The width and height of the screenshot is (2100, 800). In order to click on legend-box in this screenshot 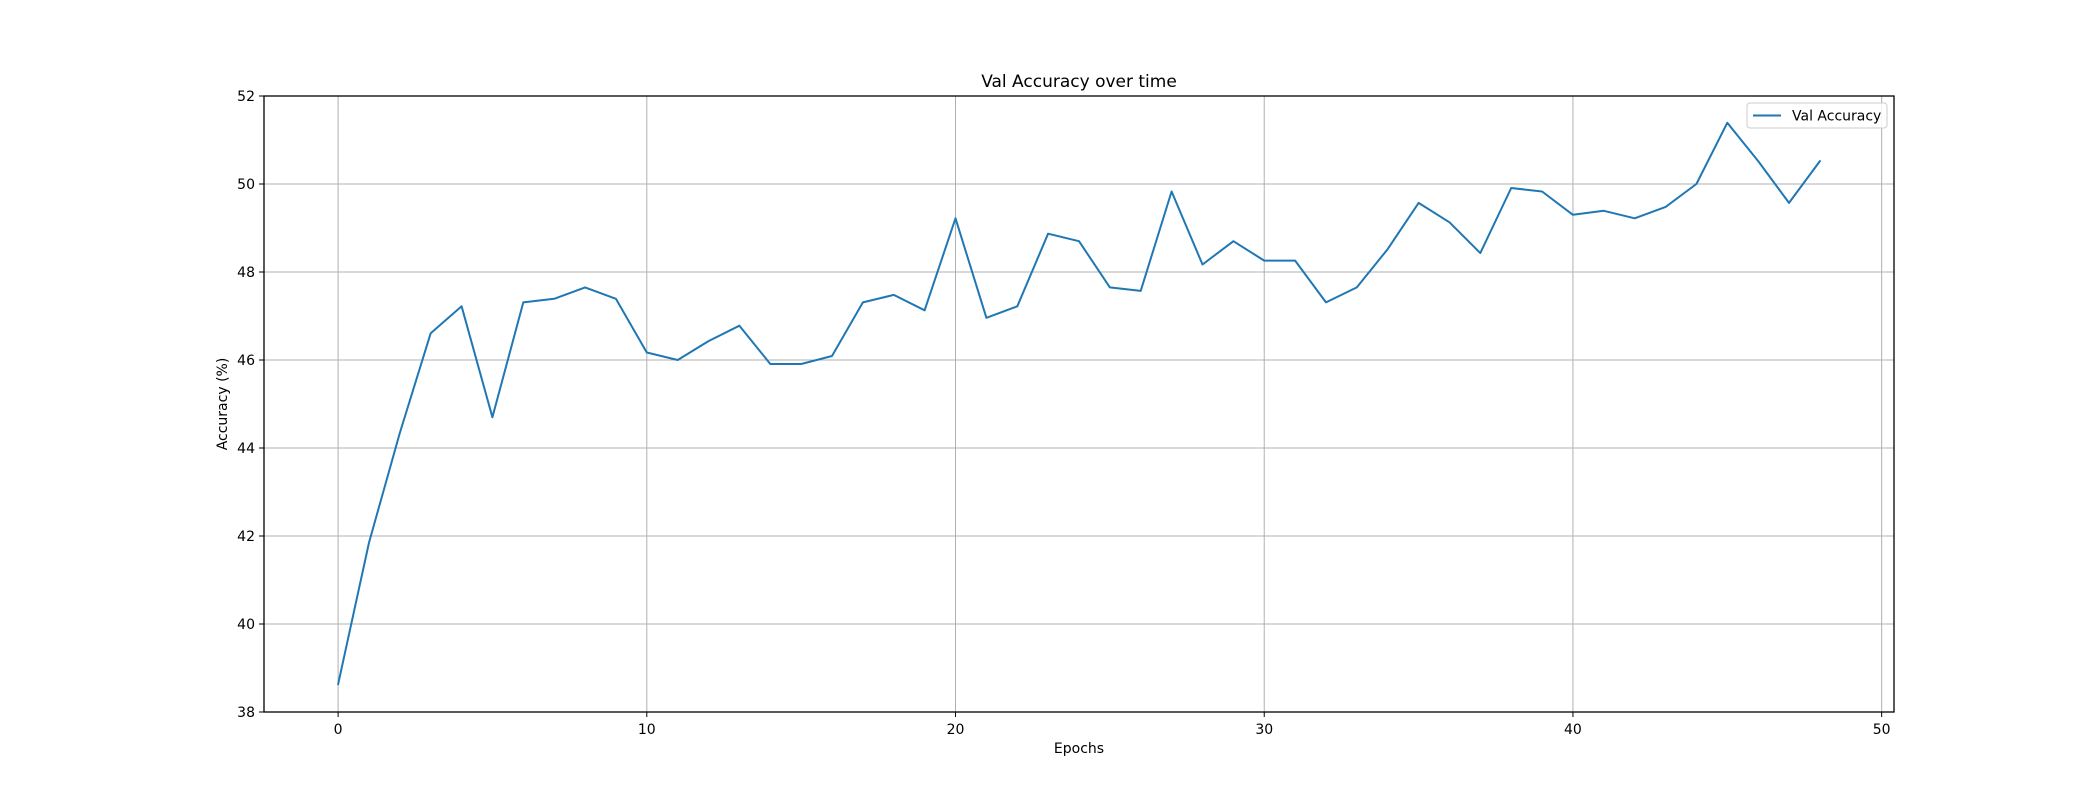, I will do `click(1817, 115)`.